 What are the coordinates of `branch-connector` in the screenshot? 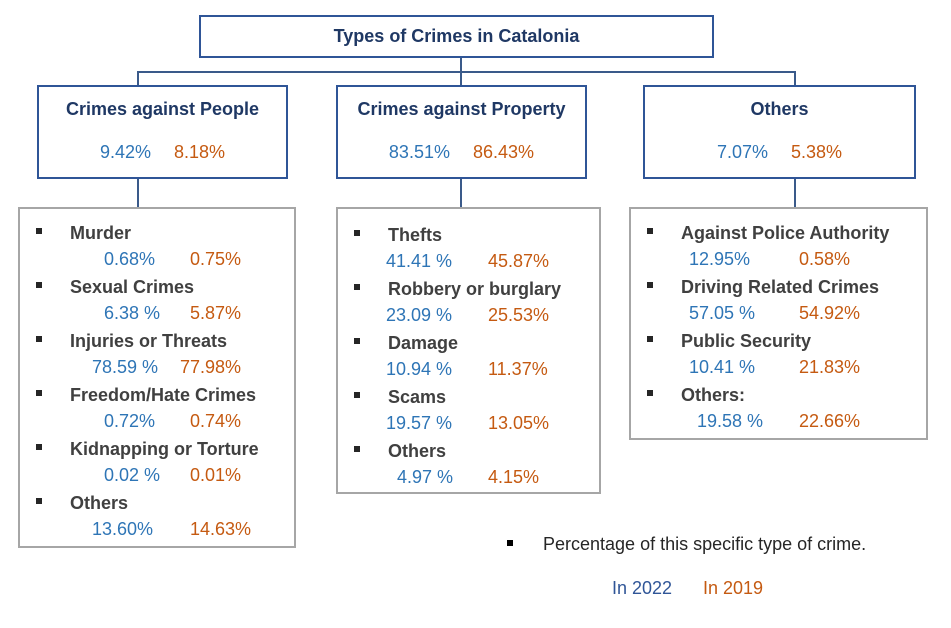 It's located at (466, 72).